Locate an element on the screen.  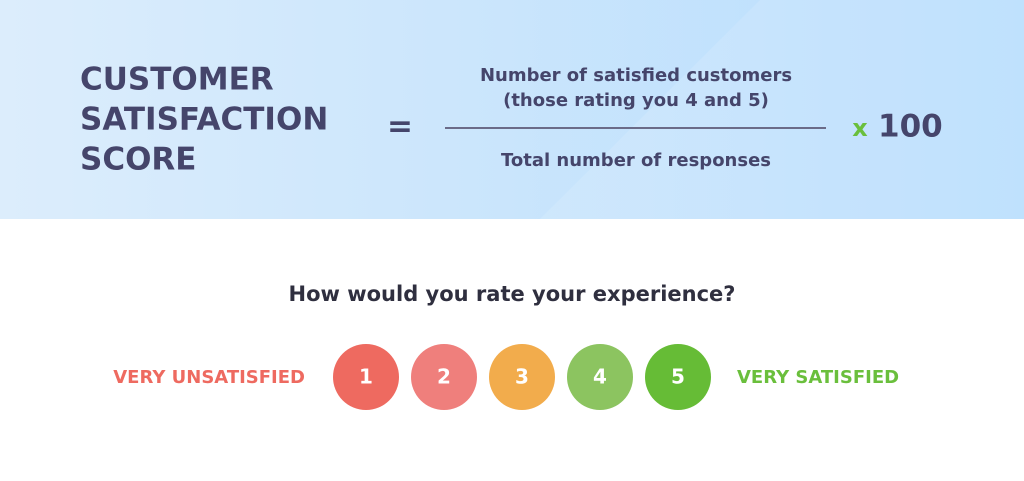
numerator: Number of satisfied customers is located at coordinates (636, 75).